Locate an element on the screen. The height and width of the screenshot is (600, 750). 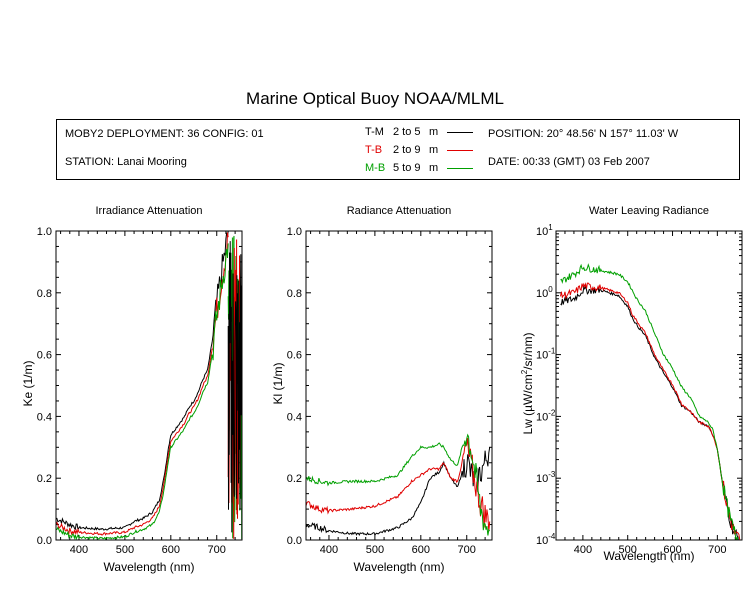
series-noise-t-m is located at coordinates (234, 387).